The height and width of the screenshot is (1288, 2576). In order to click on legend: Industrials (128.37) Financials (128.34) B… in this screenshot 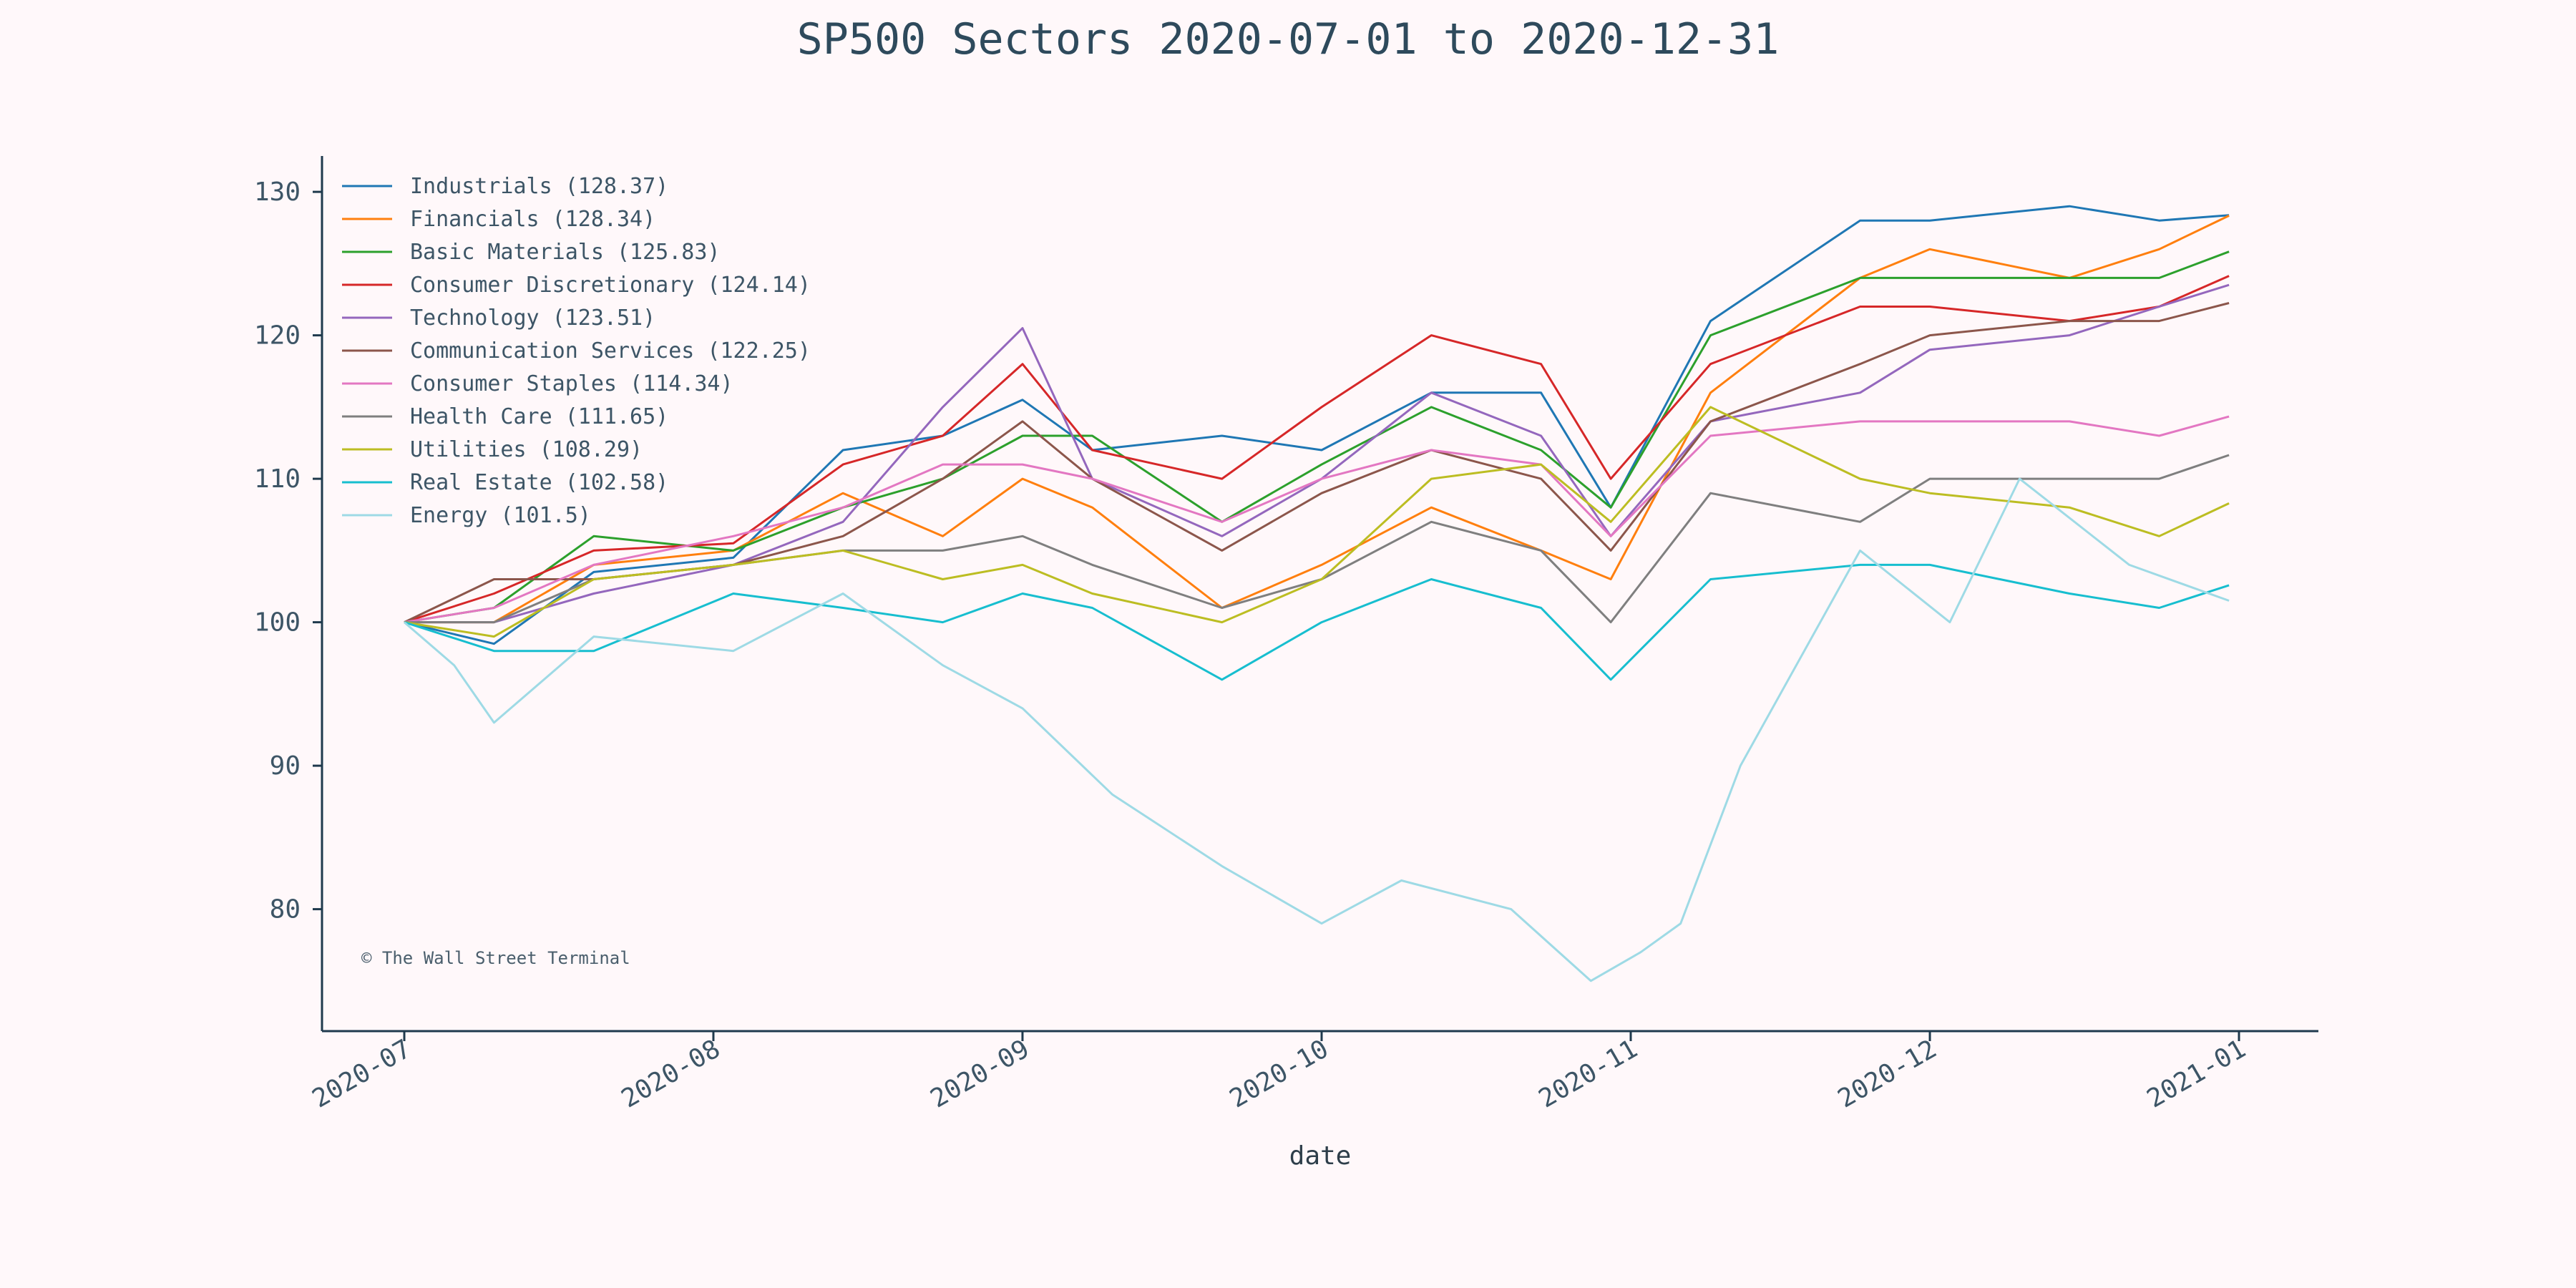, I will do `click(576, 351)`.